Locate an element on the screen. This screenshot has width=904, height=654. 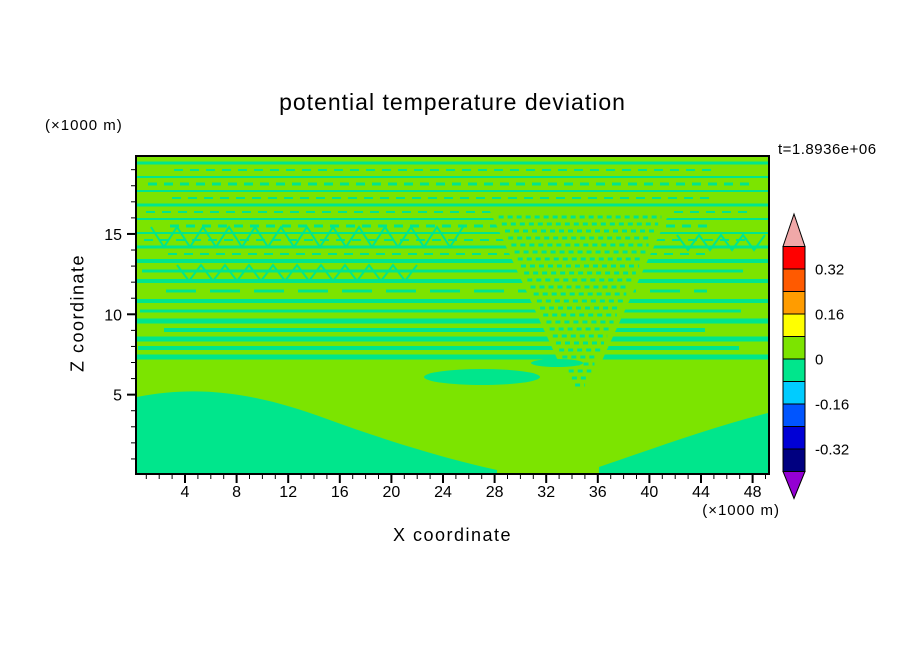
colorbar-over-arrow is located at coordinates (794, 229).